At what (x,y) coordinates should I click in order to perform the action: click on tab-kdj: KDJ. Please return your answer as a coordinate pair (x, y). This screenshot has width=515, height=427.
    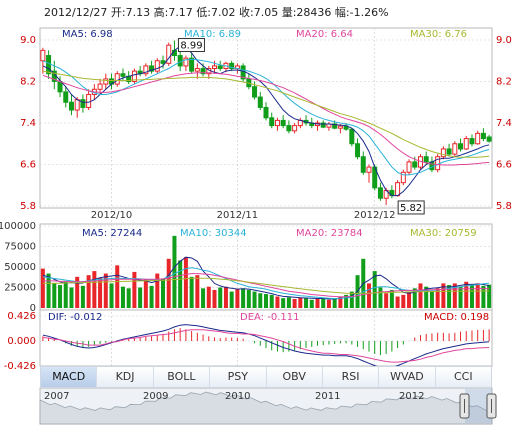
    Looking at the image, I should click on (125, 377).